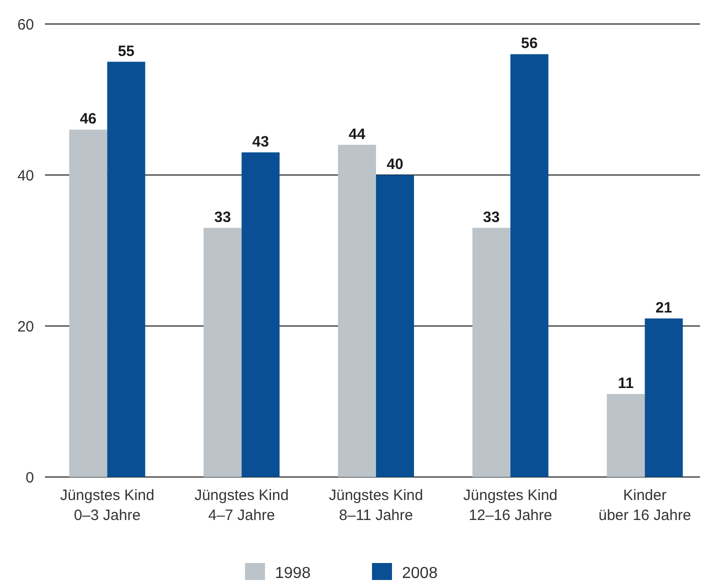  I want to click on data-label: 44, so click(357, 134).